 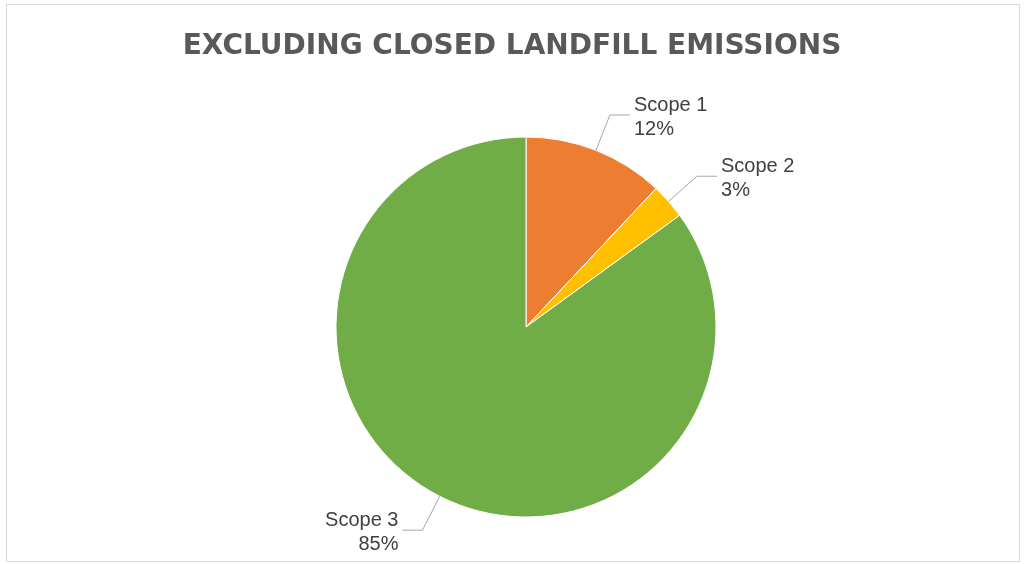 I want to click on data-label: 85%, so click(x=378, y=543).